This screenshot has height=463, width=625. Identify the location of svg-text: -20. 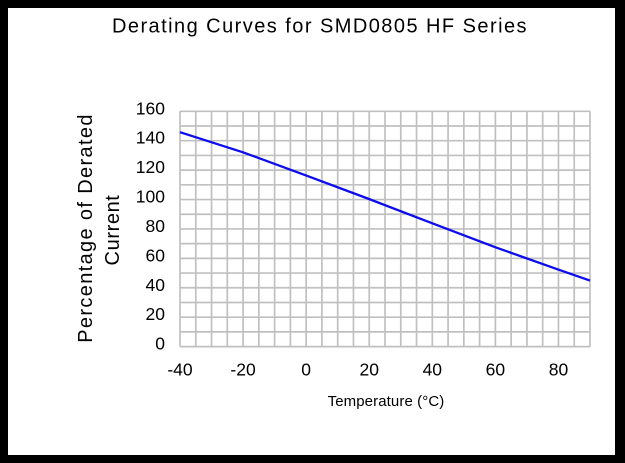
(243, 370).